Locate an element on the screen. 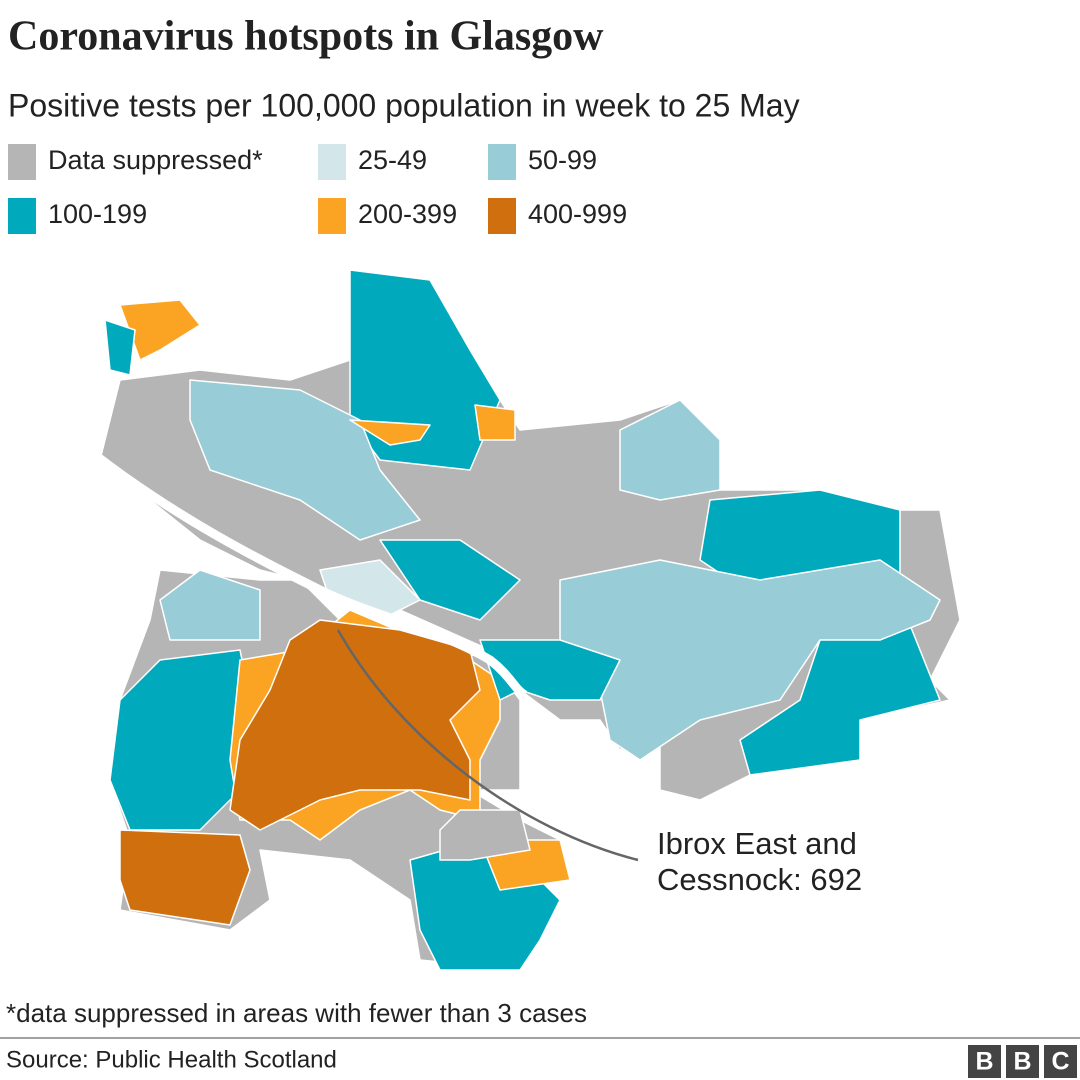 The image size is (1080, 1080). leader-line is located at coordinates (487, 745).